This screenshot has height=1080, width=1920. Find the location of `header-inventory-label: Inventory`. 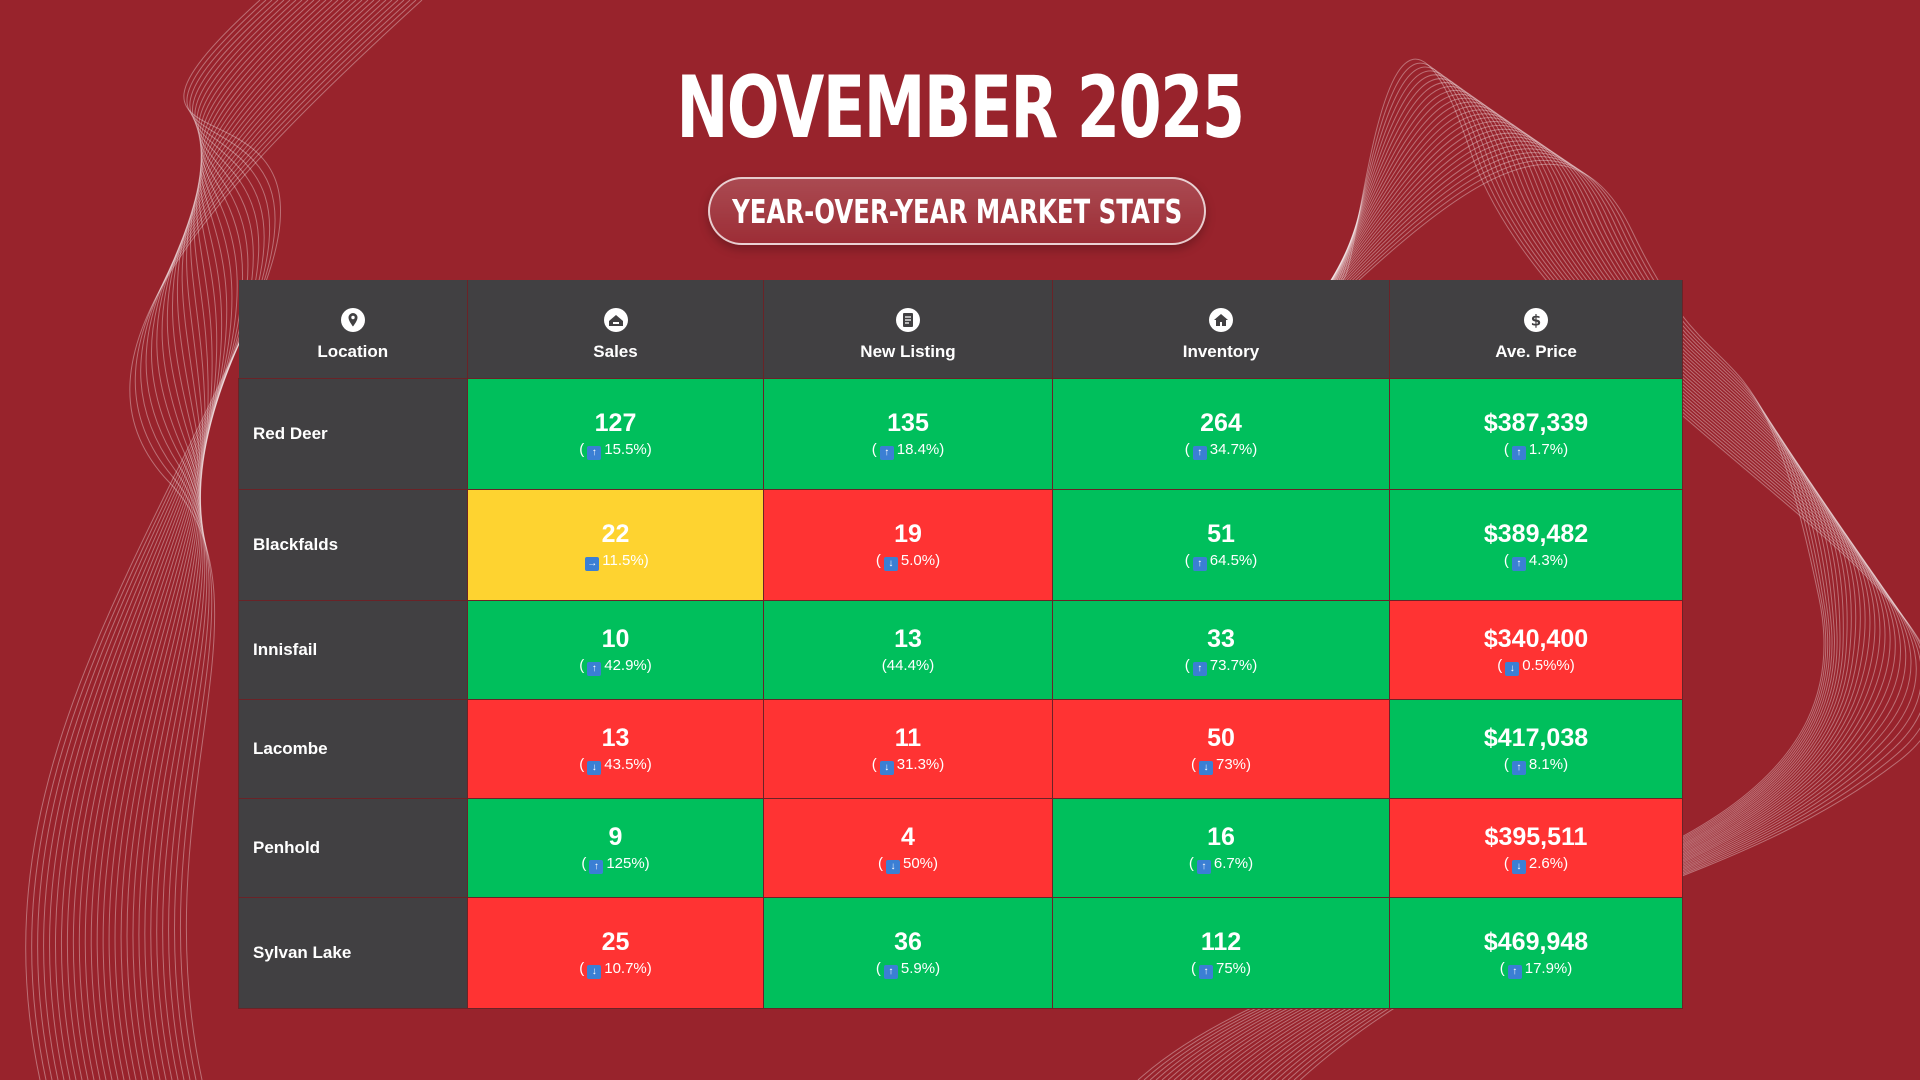

header-inventory-label: Inventory is located at coordinates (1221, 351).